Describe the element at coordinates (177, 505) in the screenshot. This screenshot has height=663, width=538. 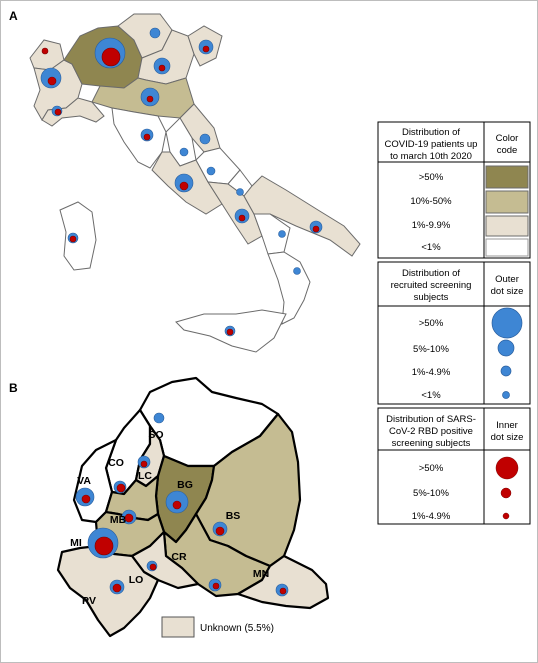
I see `province-bg-inner-dot` at that location.